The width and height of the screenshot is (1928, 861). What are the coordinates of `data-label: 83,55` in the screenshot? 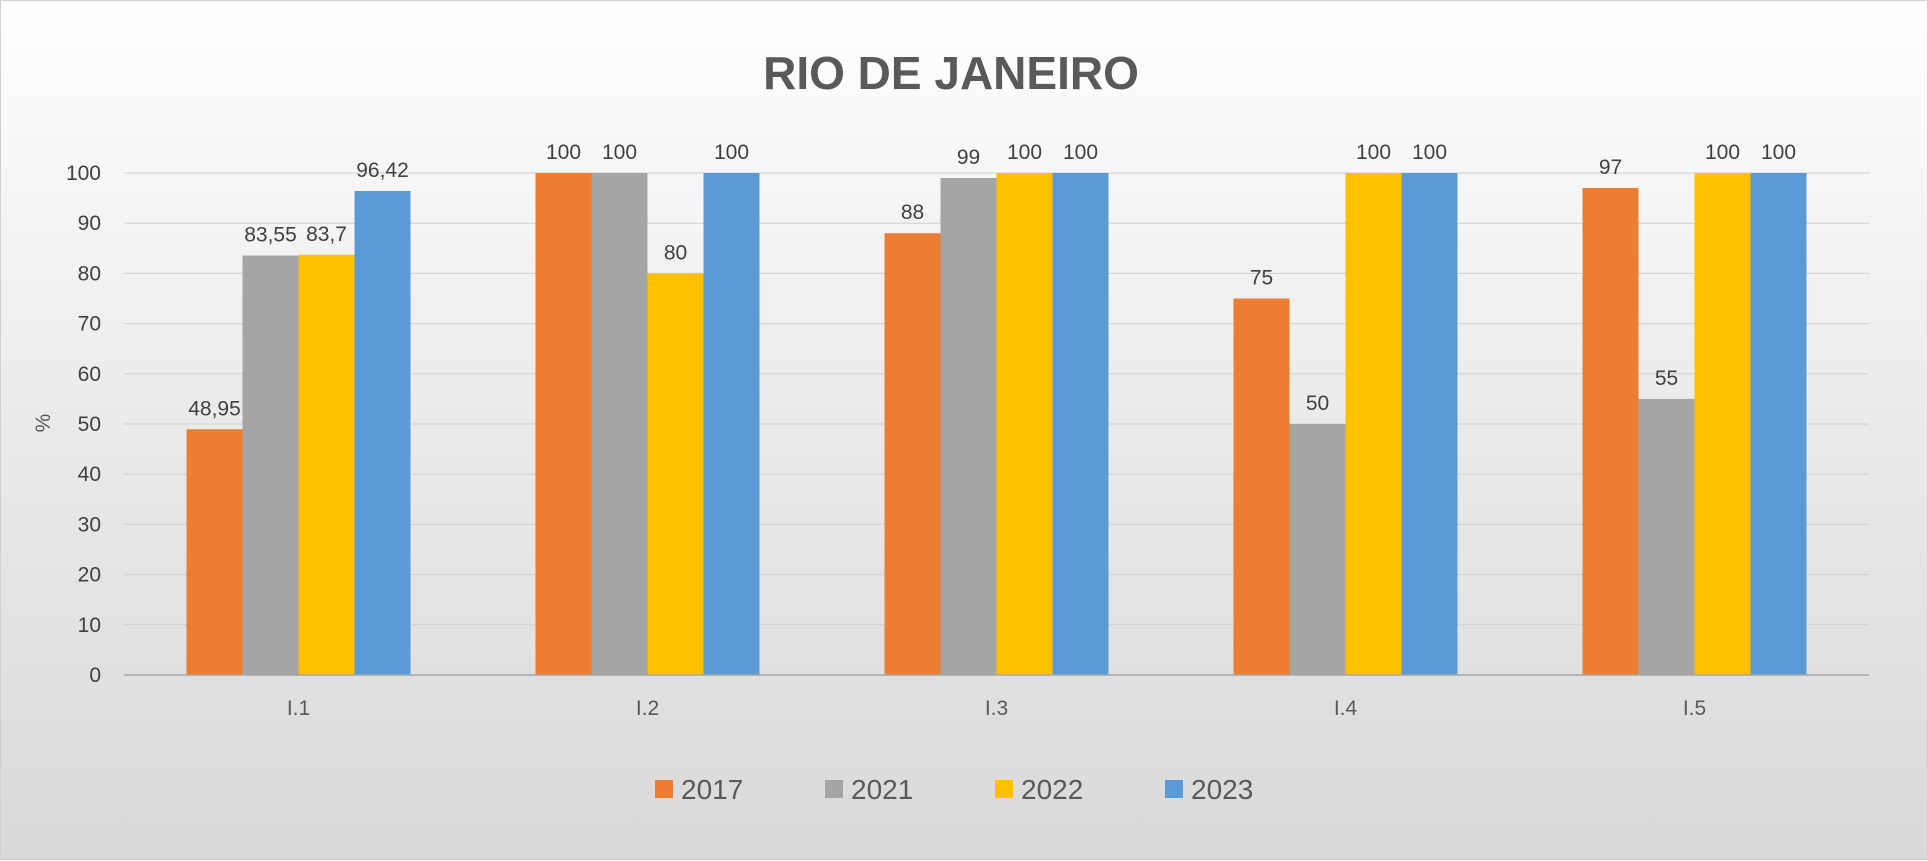 It's located at (270, 235).